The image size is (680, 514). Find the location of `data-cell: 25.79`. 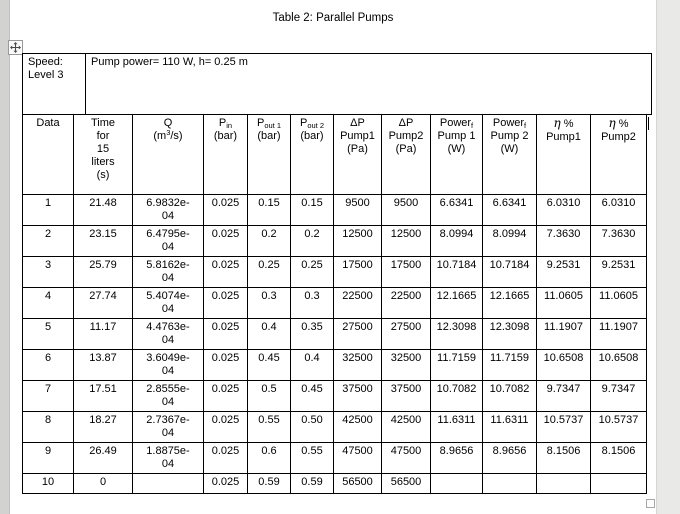

data-cell: 25.79 is located at coordinates (103, 272).